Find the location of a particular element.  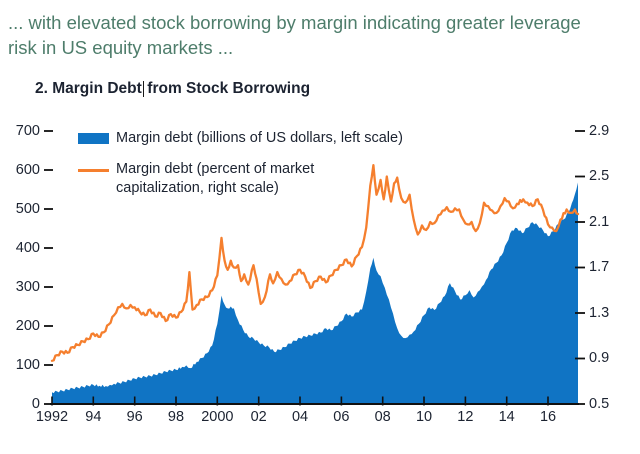

figure-title: 2. Margin Debt from Stock Borrowing is located at coordinates (172, 89).